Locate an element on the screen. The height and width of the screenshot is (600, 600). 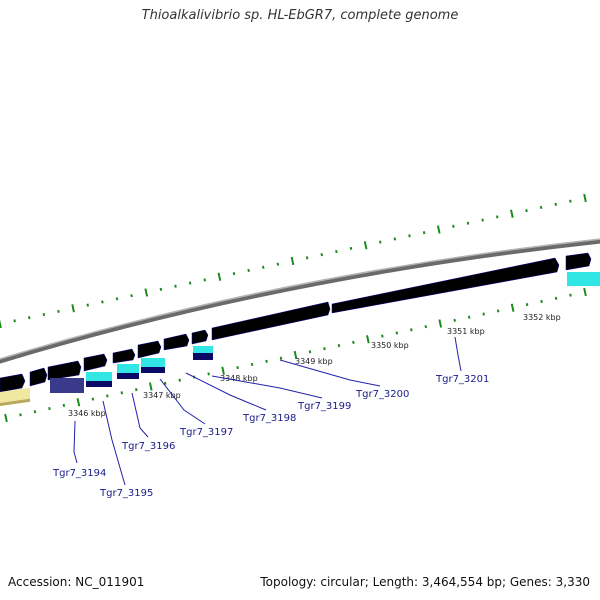
misc-feature-edge is located at coordinates (15, 402).